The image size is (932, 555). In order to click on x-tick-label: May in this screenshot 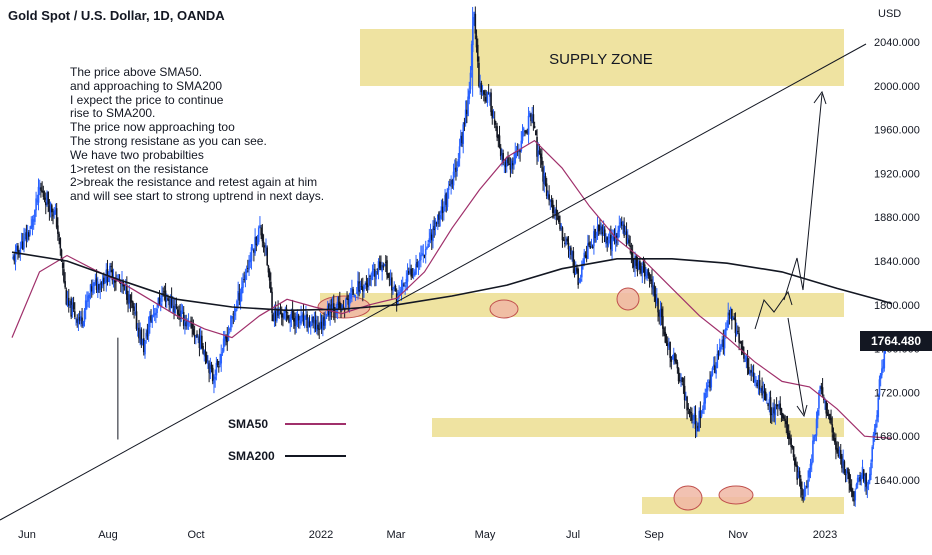, I will do `click(485, 535)`.